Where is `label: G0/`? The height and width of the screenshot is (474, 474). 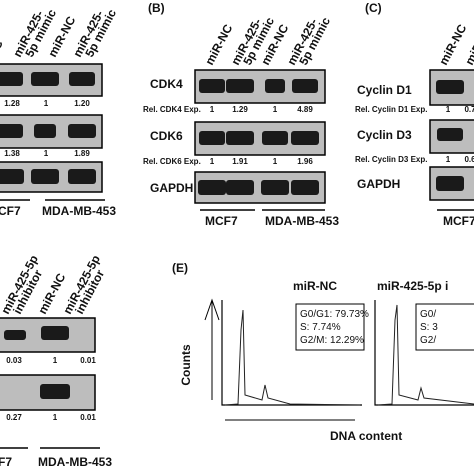
label: G0/ is located at coordinates (428, 314).